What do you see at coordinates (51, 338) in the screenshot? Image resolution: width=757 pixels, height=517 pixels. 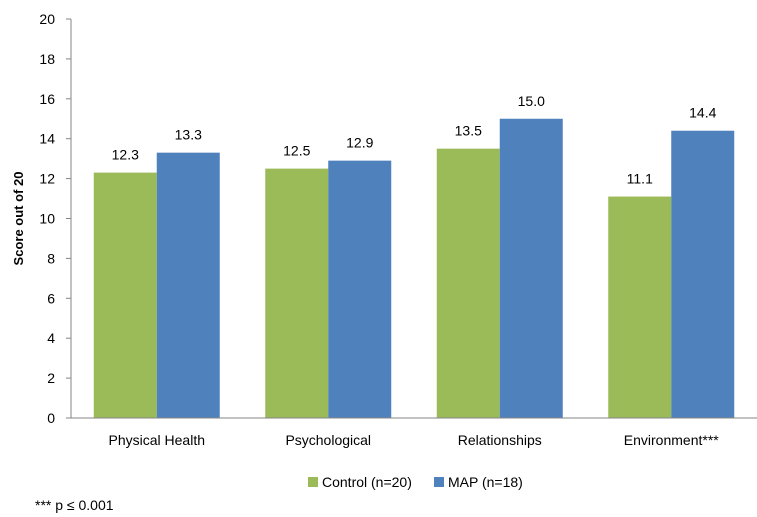 I see `y-tick-label: 4` at bounding box center [51, 338].